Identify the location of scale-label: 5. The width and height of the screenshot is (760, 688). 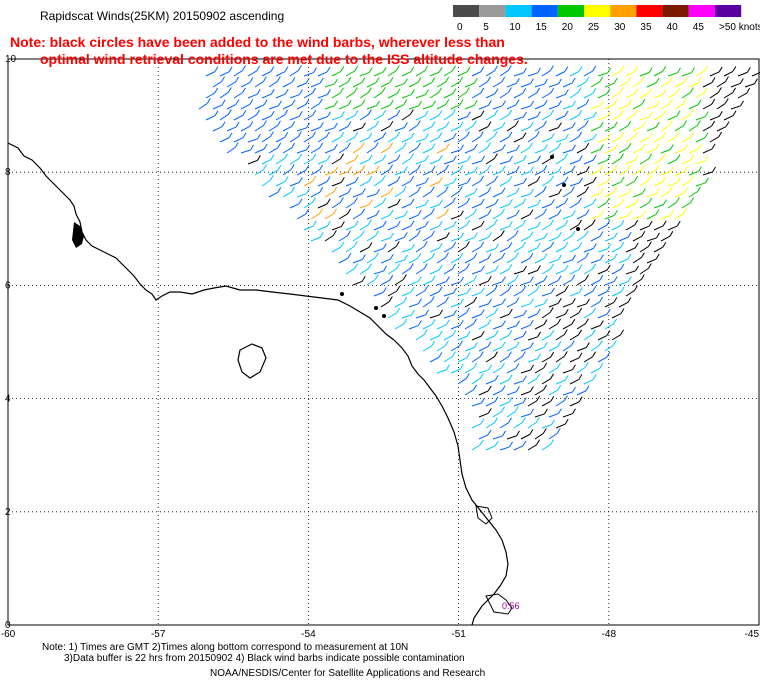
(486, 27).